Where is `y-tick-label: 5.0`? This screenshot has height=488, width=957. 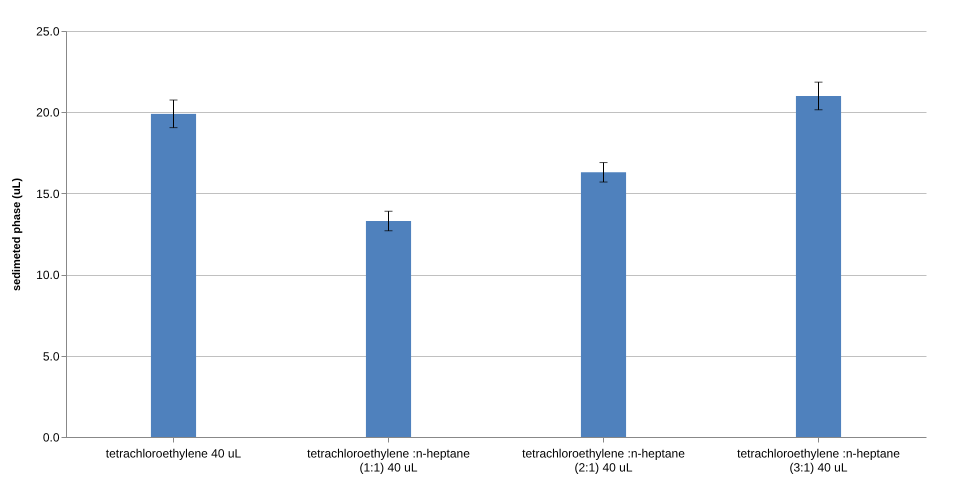 y-tick-label: 5.0 is located at coordinates (51, 356).